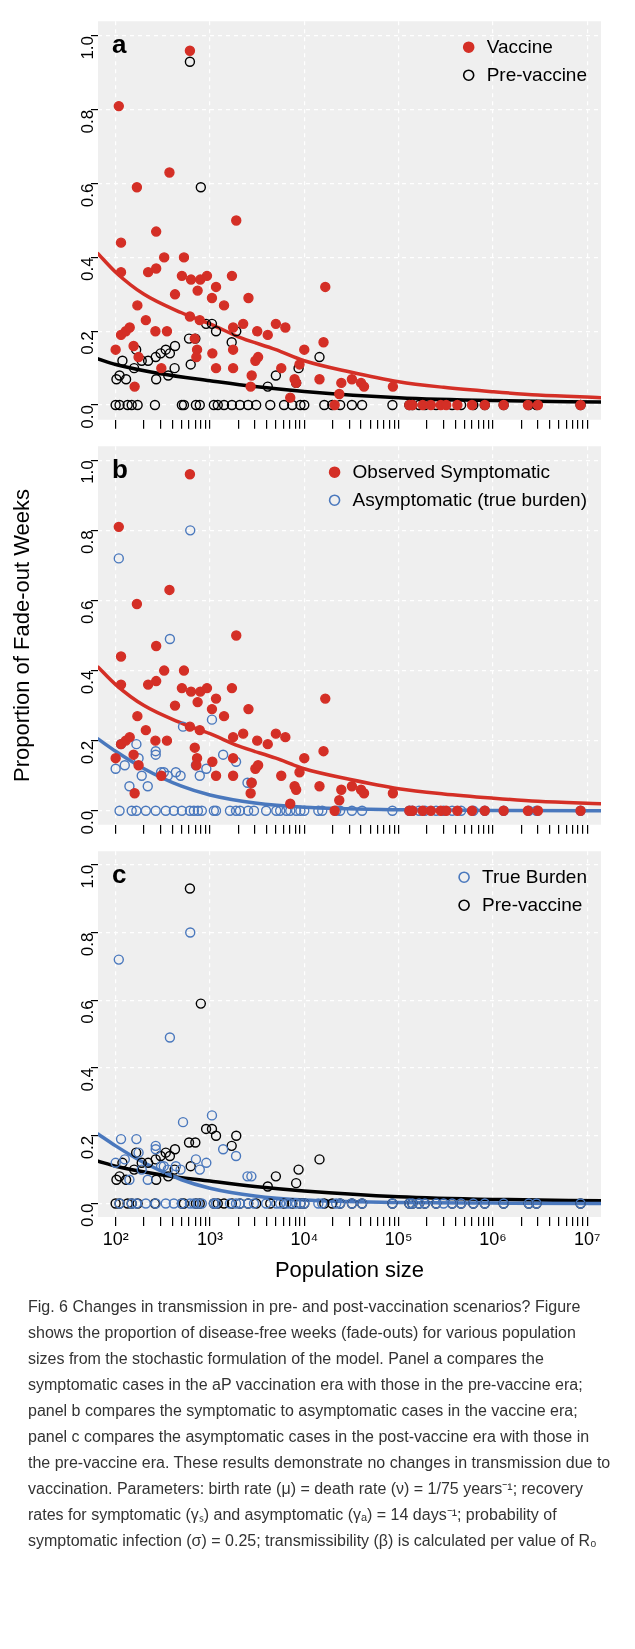  I want to click on legend-label: True Burden, so click(535, 877).